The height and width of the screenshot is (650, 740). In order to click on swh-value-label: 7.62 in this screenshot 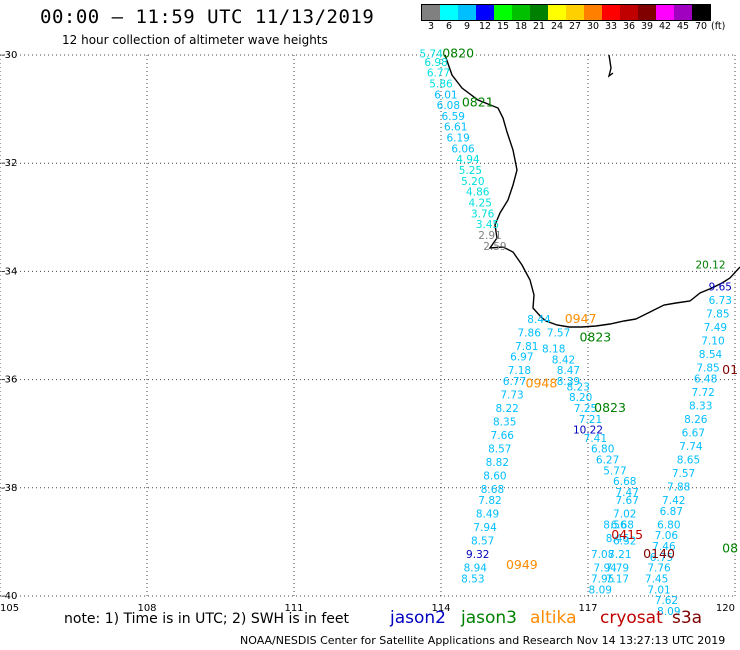, I will do `click(666, 601)`.